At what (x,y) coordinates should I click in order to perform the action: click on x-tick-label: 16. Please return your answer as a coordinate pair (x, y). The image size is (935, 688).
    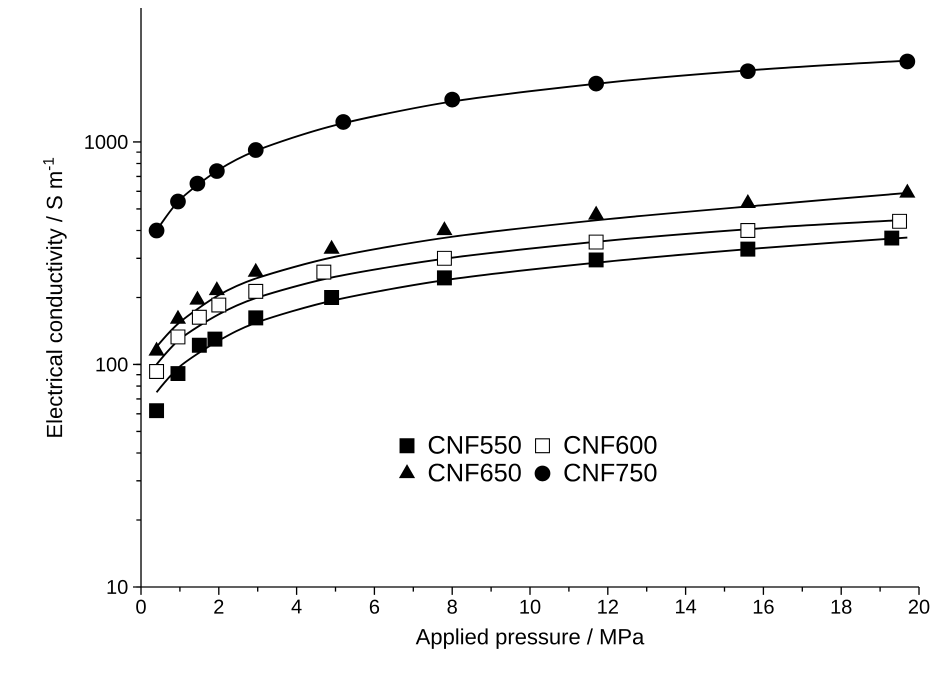
    Looking at the image, I should click on (764, 607).